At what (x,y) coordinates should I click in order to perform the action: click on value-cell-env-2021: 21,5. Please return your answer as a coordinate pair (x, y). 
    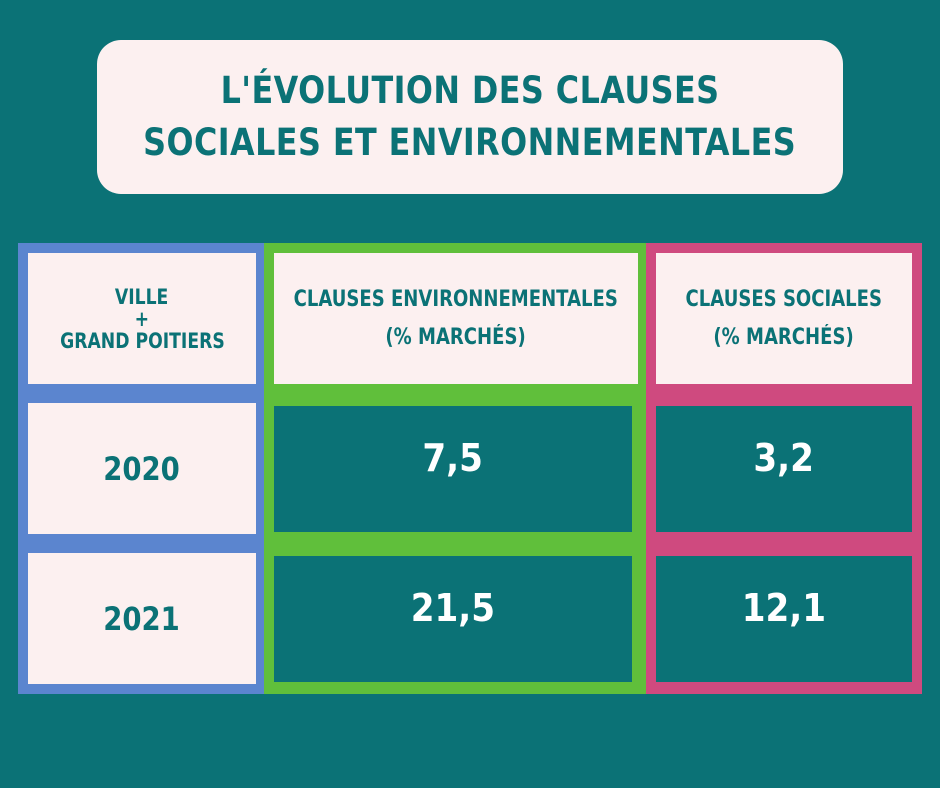
    Looking at the image, I should click on (453, 619).